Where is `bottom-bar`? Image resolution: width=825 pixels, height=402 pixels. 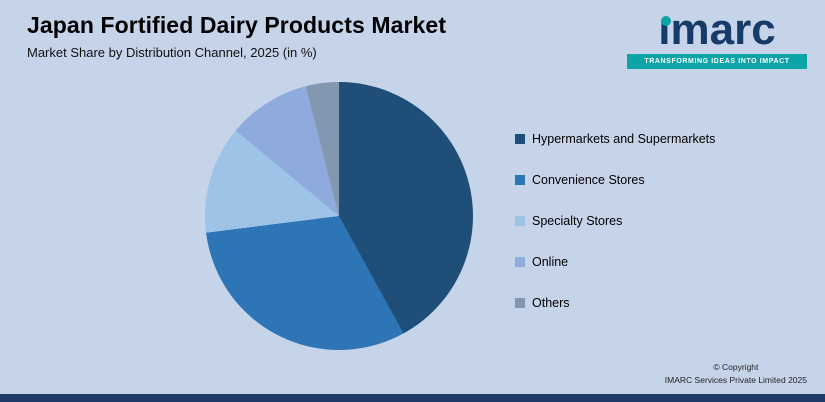 bottom-bar is located at coordinates (412, 398).